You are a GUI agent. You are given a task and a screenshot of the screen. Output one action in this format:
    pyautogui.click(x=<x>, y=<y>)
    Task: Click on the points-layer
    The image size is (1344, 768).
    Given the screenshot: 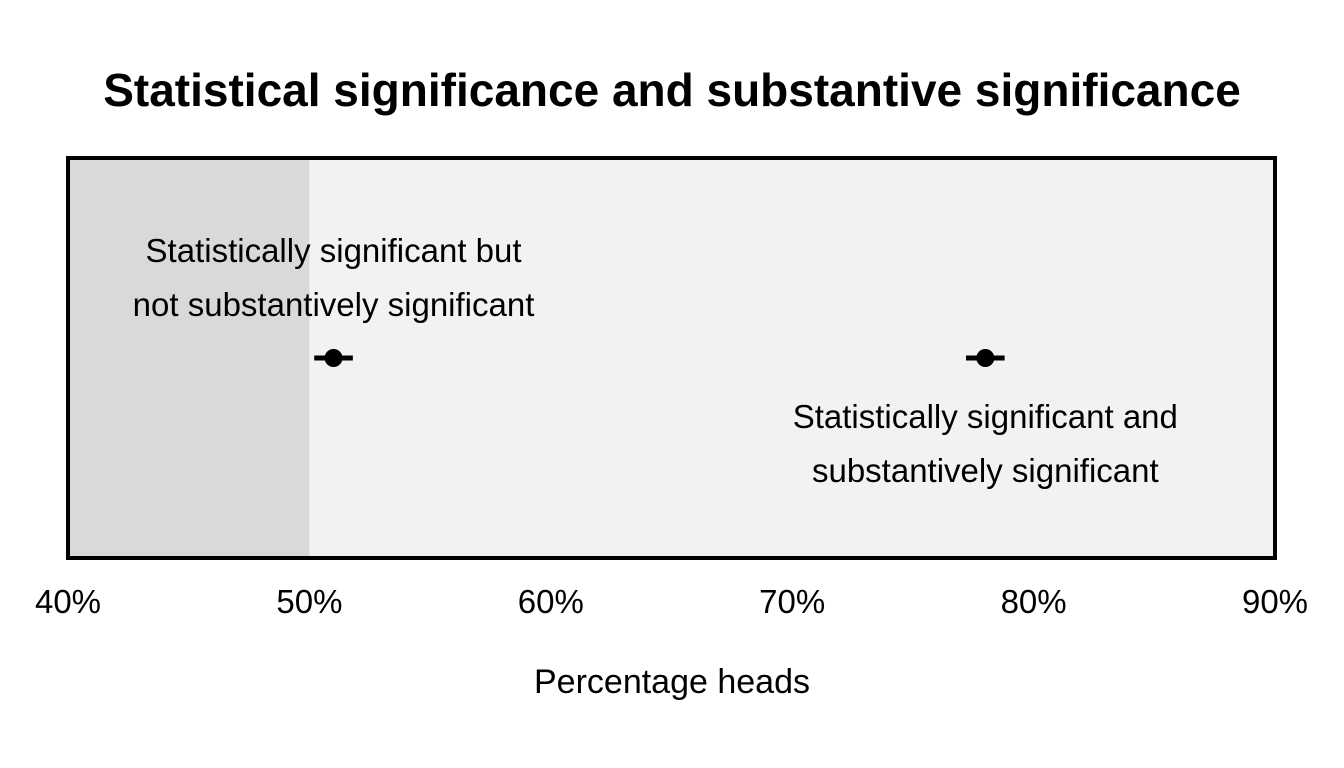 What is the action you would take?
    pyautogui.click(x=659, y=358)
    